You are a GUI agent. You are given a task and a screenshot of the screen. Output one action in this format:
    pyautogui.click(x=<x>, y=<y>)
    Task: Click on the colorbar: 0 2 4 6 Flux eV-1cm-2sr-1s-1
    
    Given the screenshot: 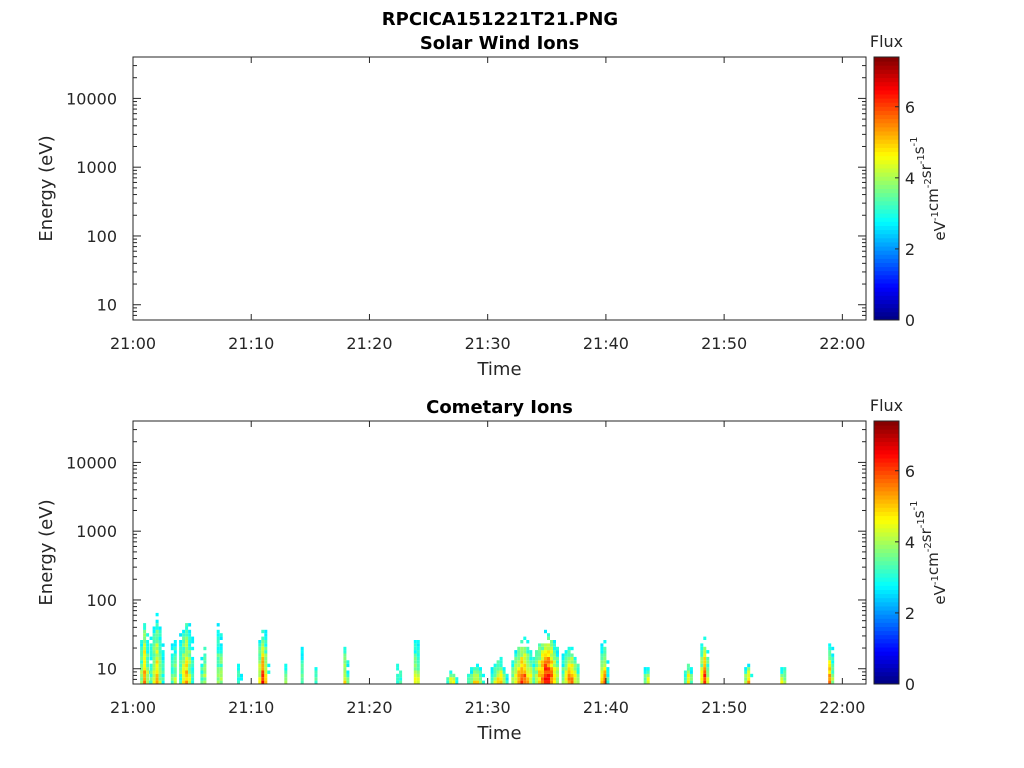 What is the action you would take?
    pyautogui.click(x=909, y=545)
    